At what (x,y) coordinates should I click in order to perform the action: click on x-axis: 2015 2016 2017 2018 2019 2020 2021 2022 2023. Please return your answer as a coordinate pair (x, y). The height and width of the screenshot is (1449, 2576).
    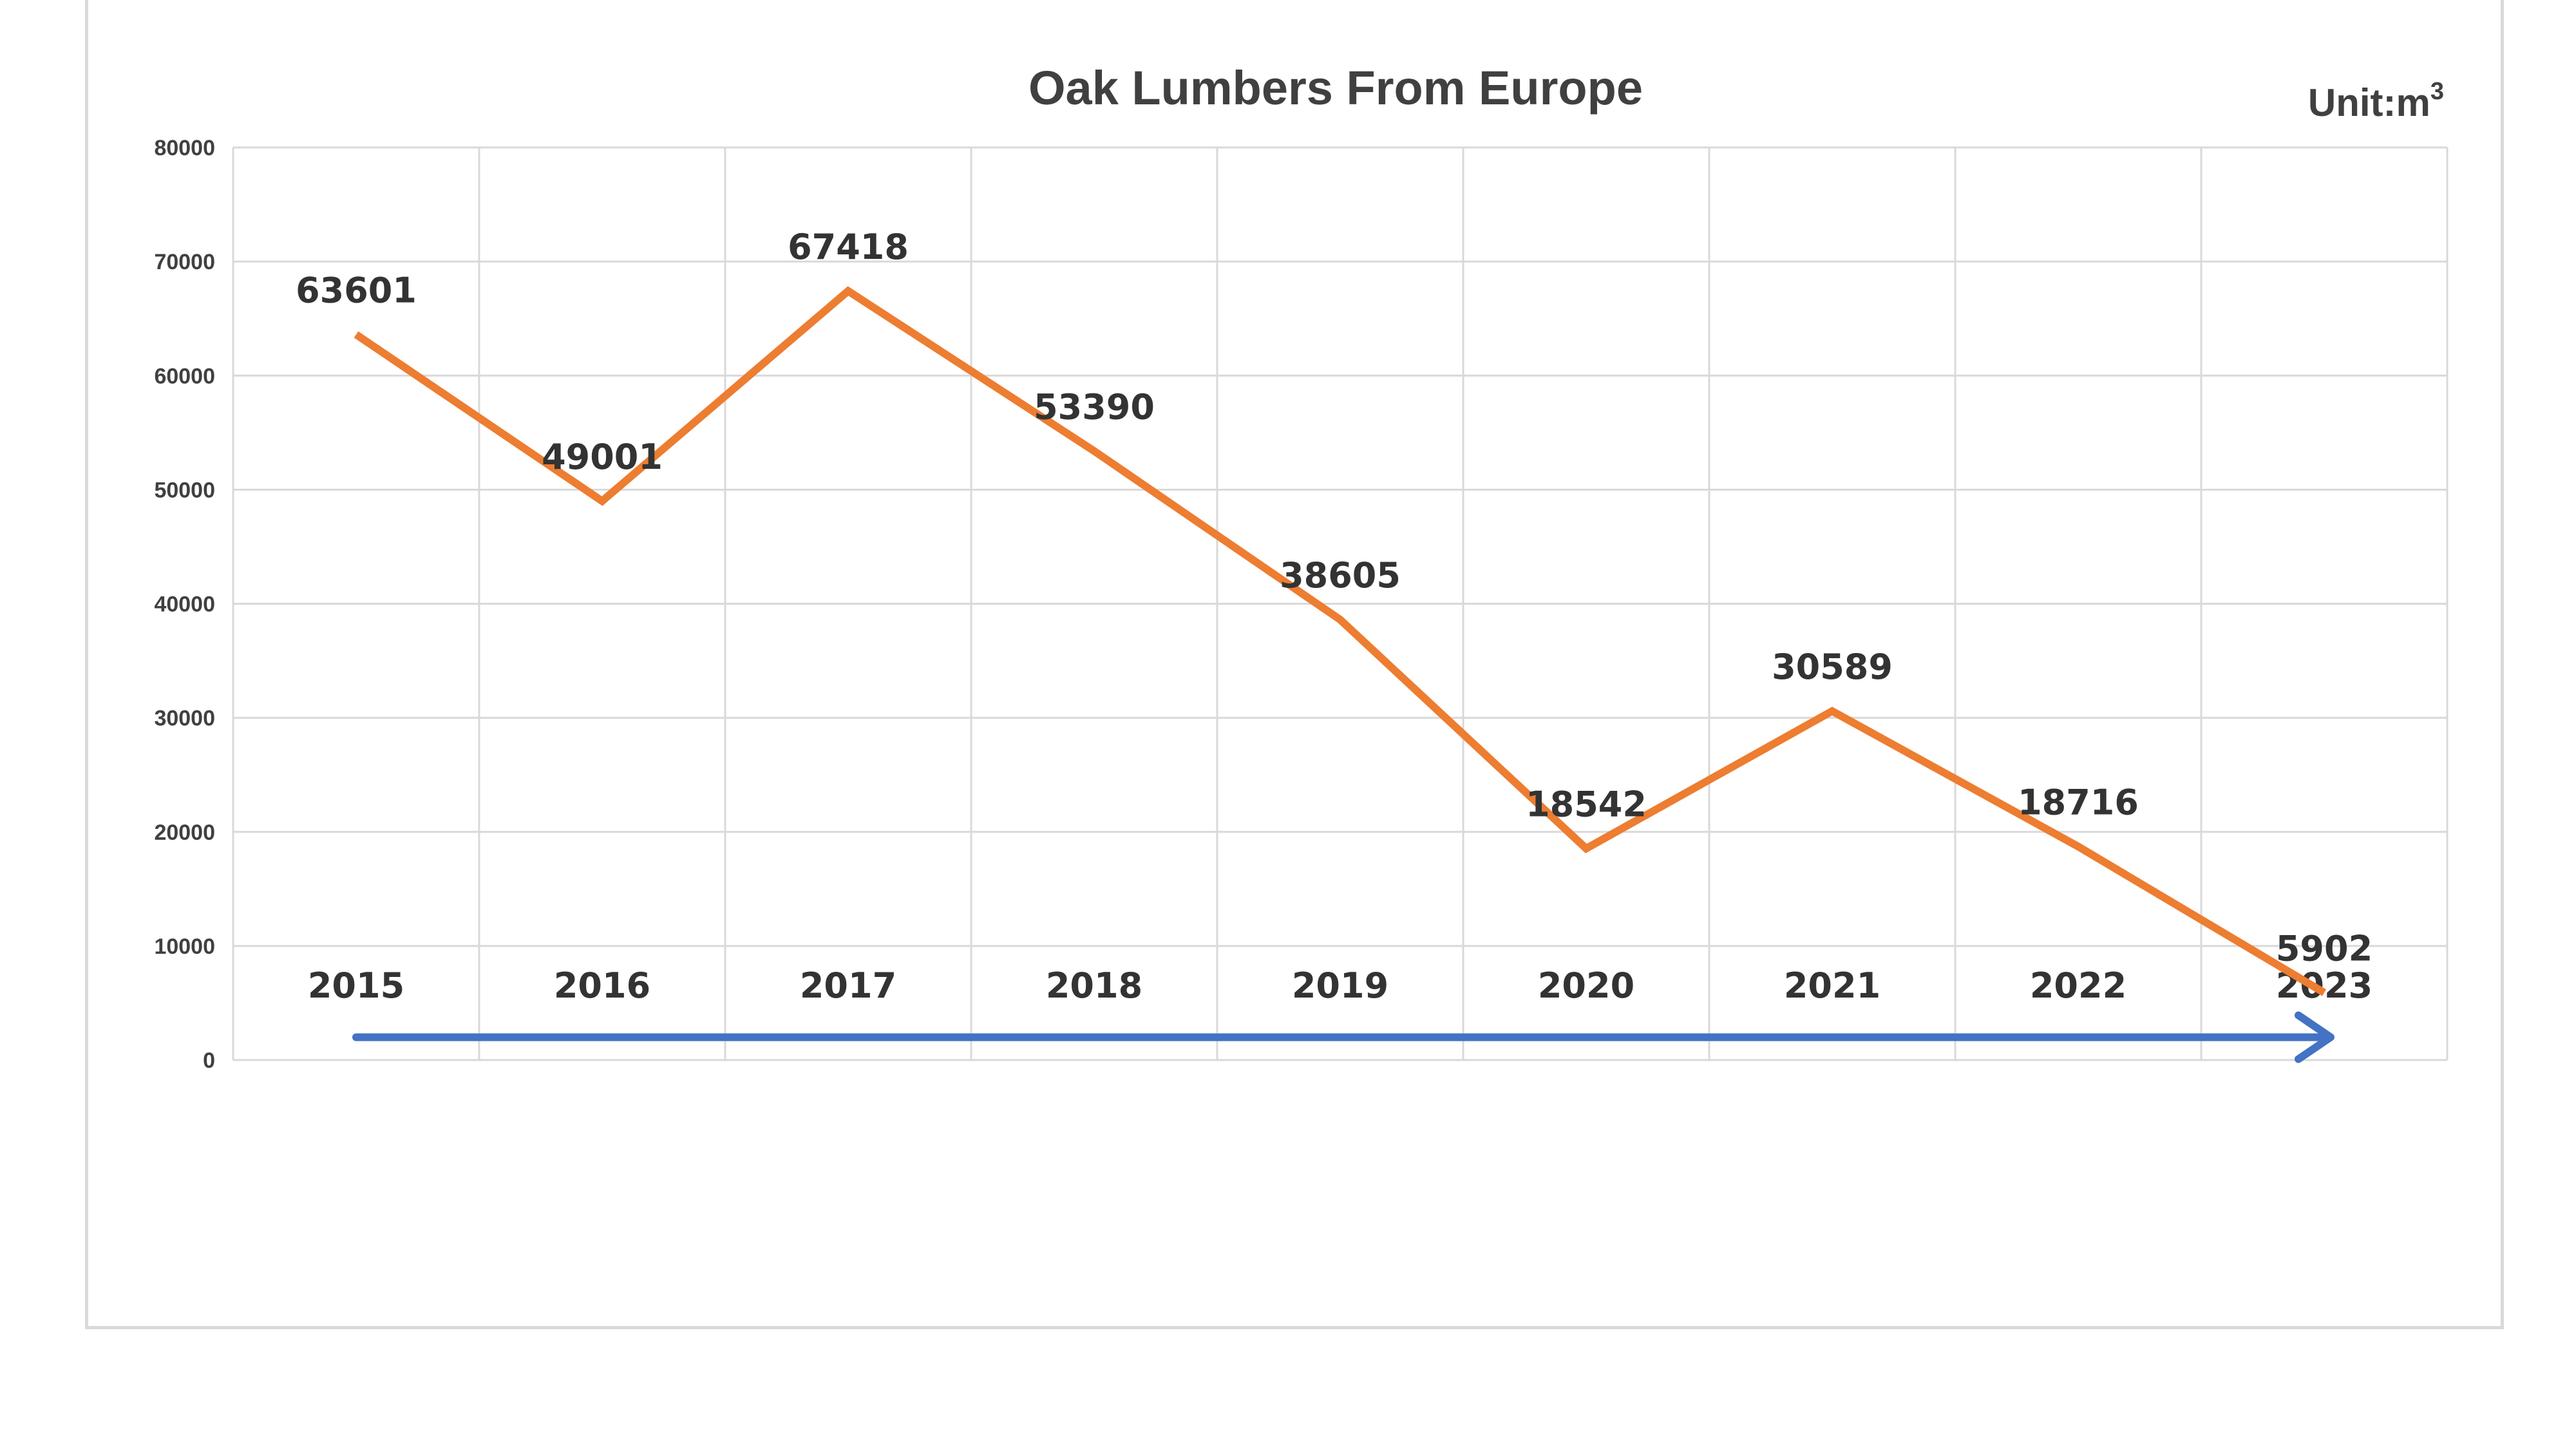
    Looking at the image, I should click on (1340, 985).